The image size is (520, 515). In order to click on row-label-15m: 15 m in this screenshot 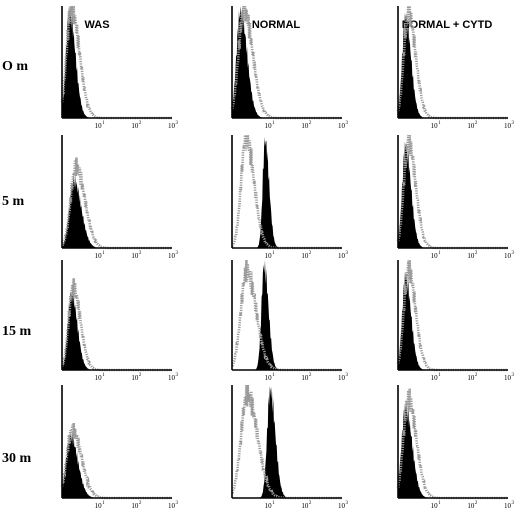, I will do `click(17, 331)`.